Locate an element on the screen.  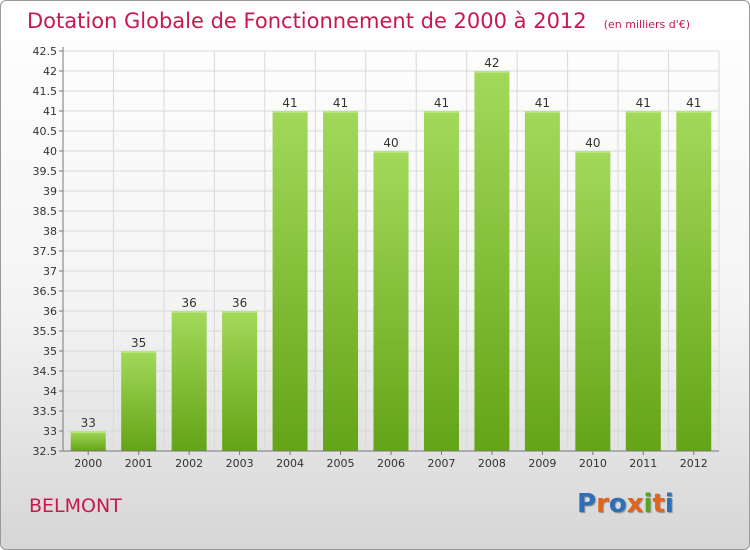
x-tick-label: 2002 is located at coordinates (189, 463).